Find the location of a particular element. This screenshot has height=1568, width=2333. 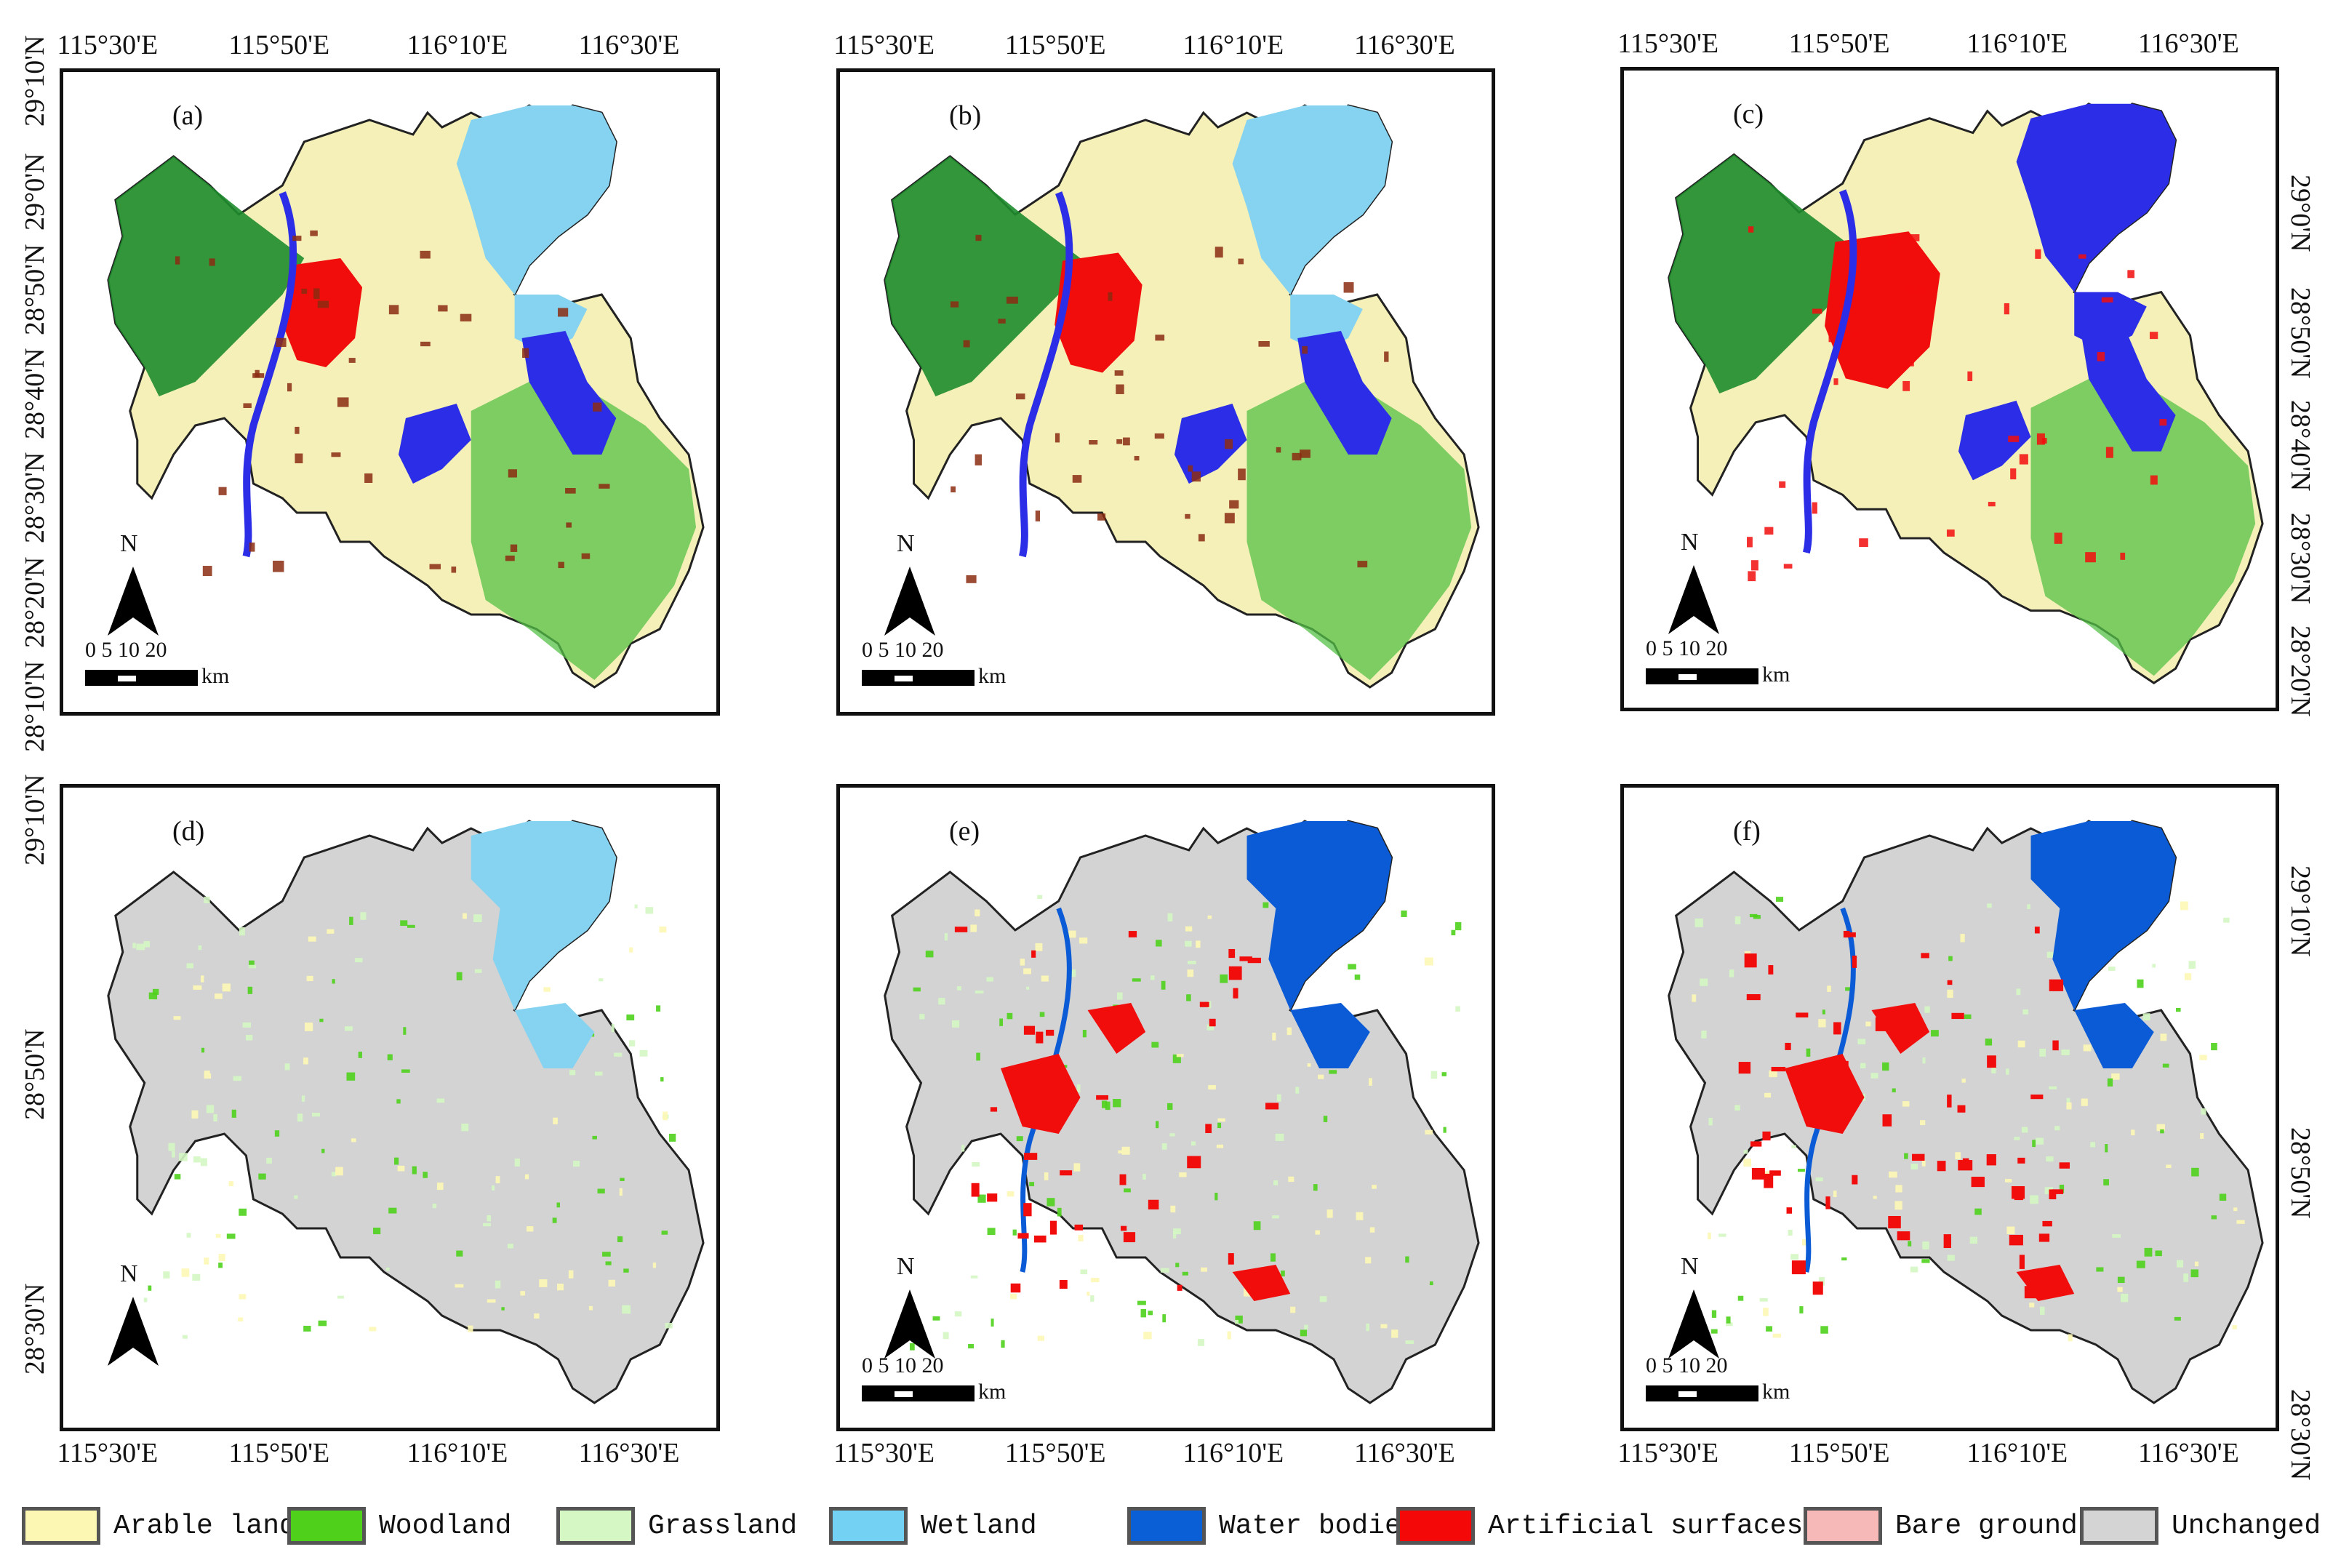

legend-label: Unchanged is located at coordinates (2246, 1526).